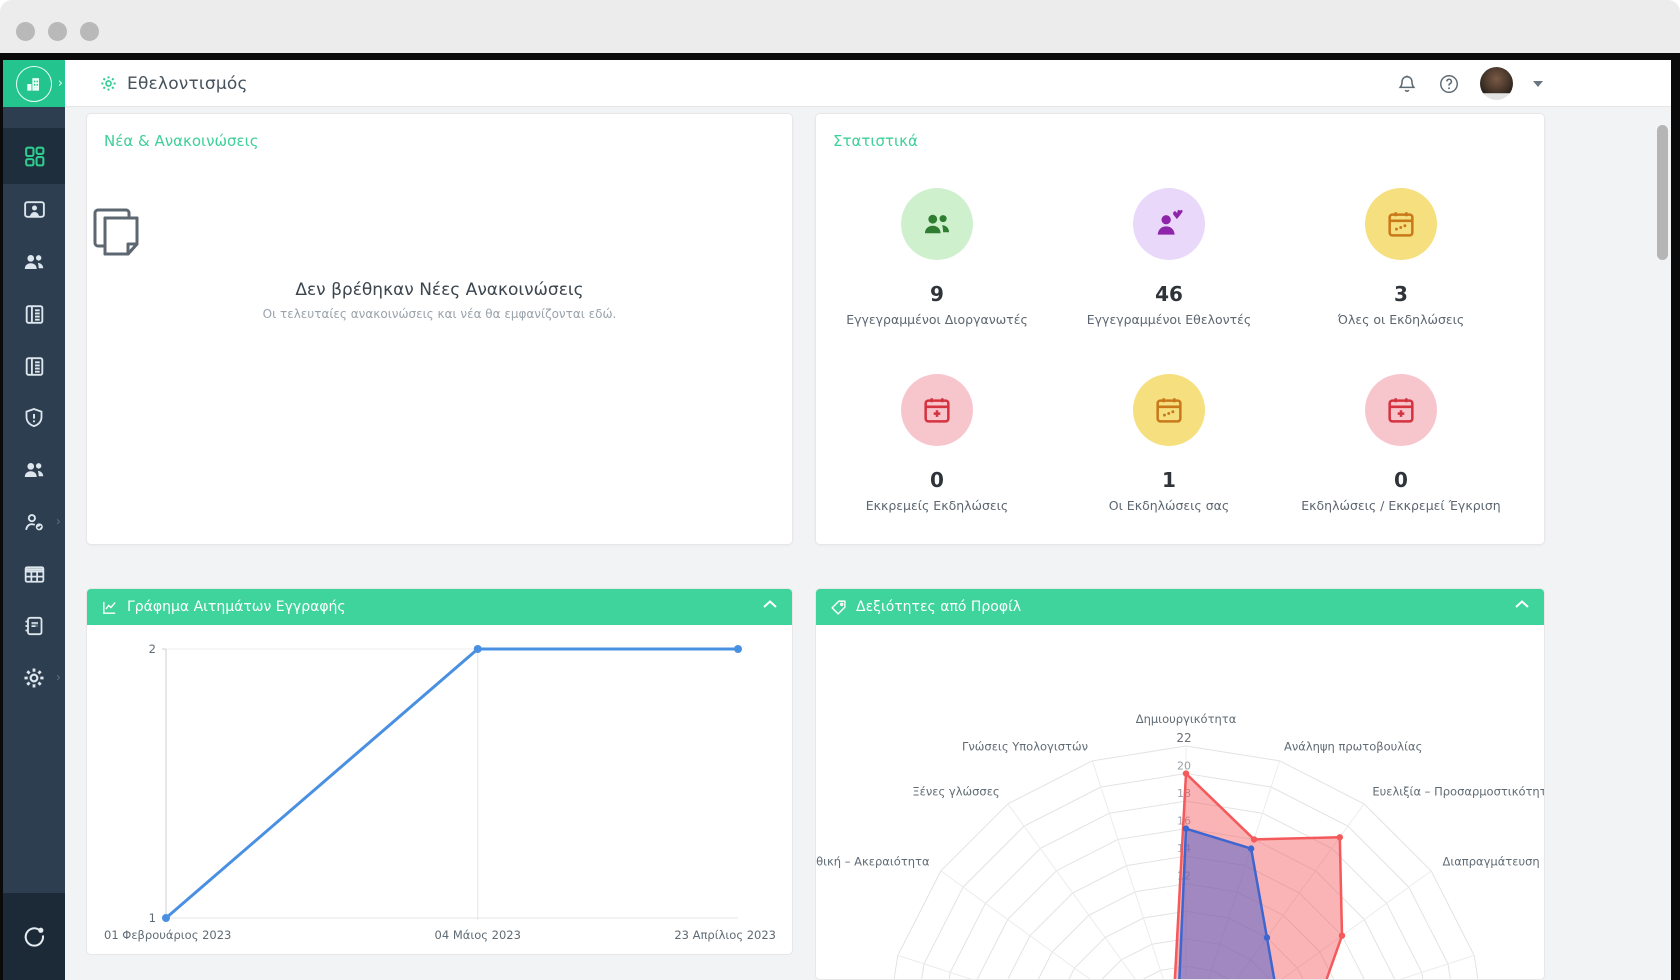 This screenshot has width=1680, height=980. Describe the element at coordinates (937, 257) in the screenshot. I see `stat-organizers: 9 Εγγεγραμμένοι Διοργανωτές` at that location.